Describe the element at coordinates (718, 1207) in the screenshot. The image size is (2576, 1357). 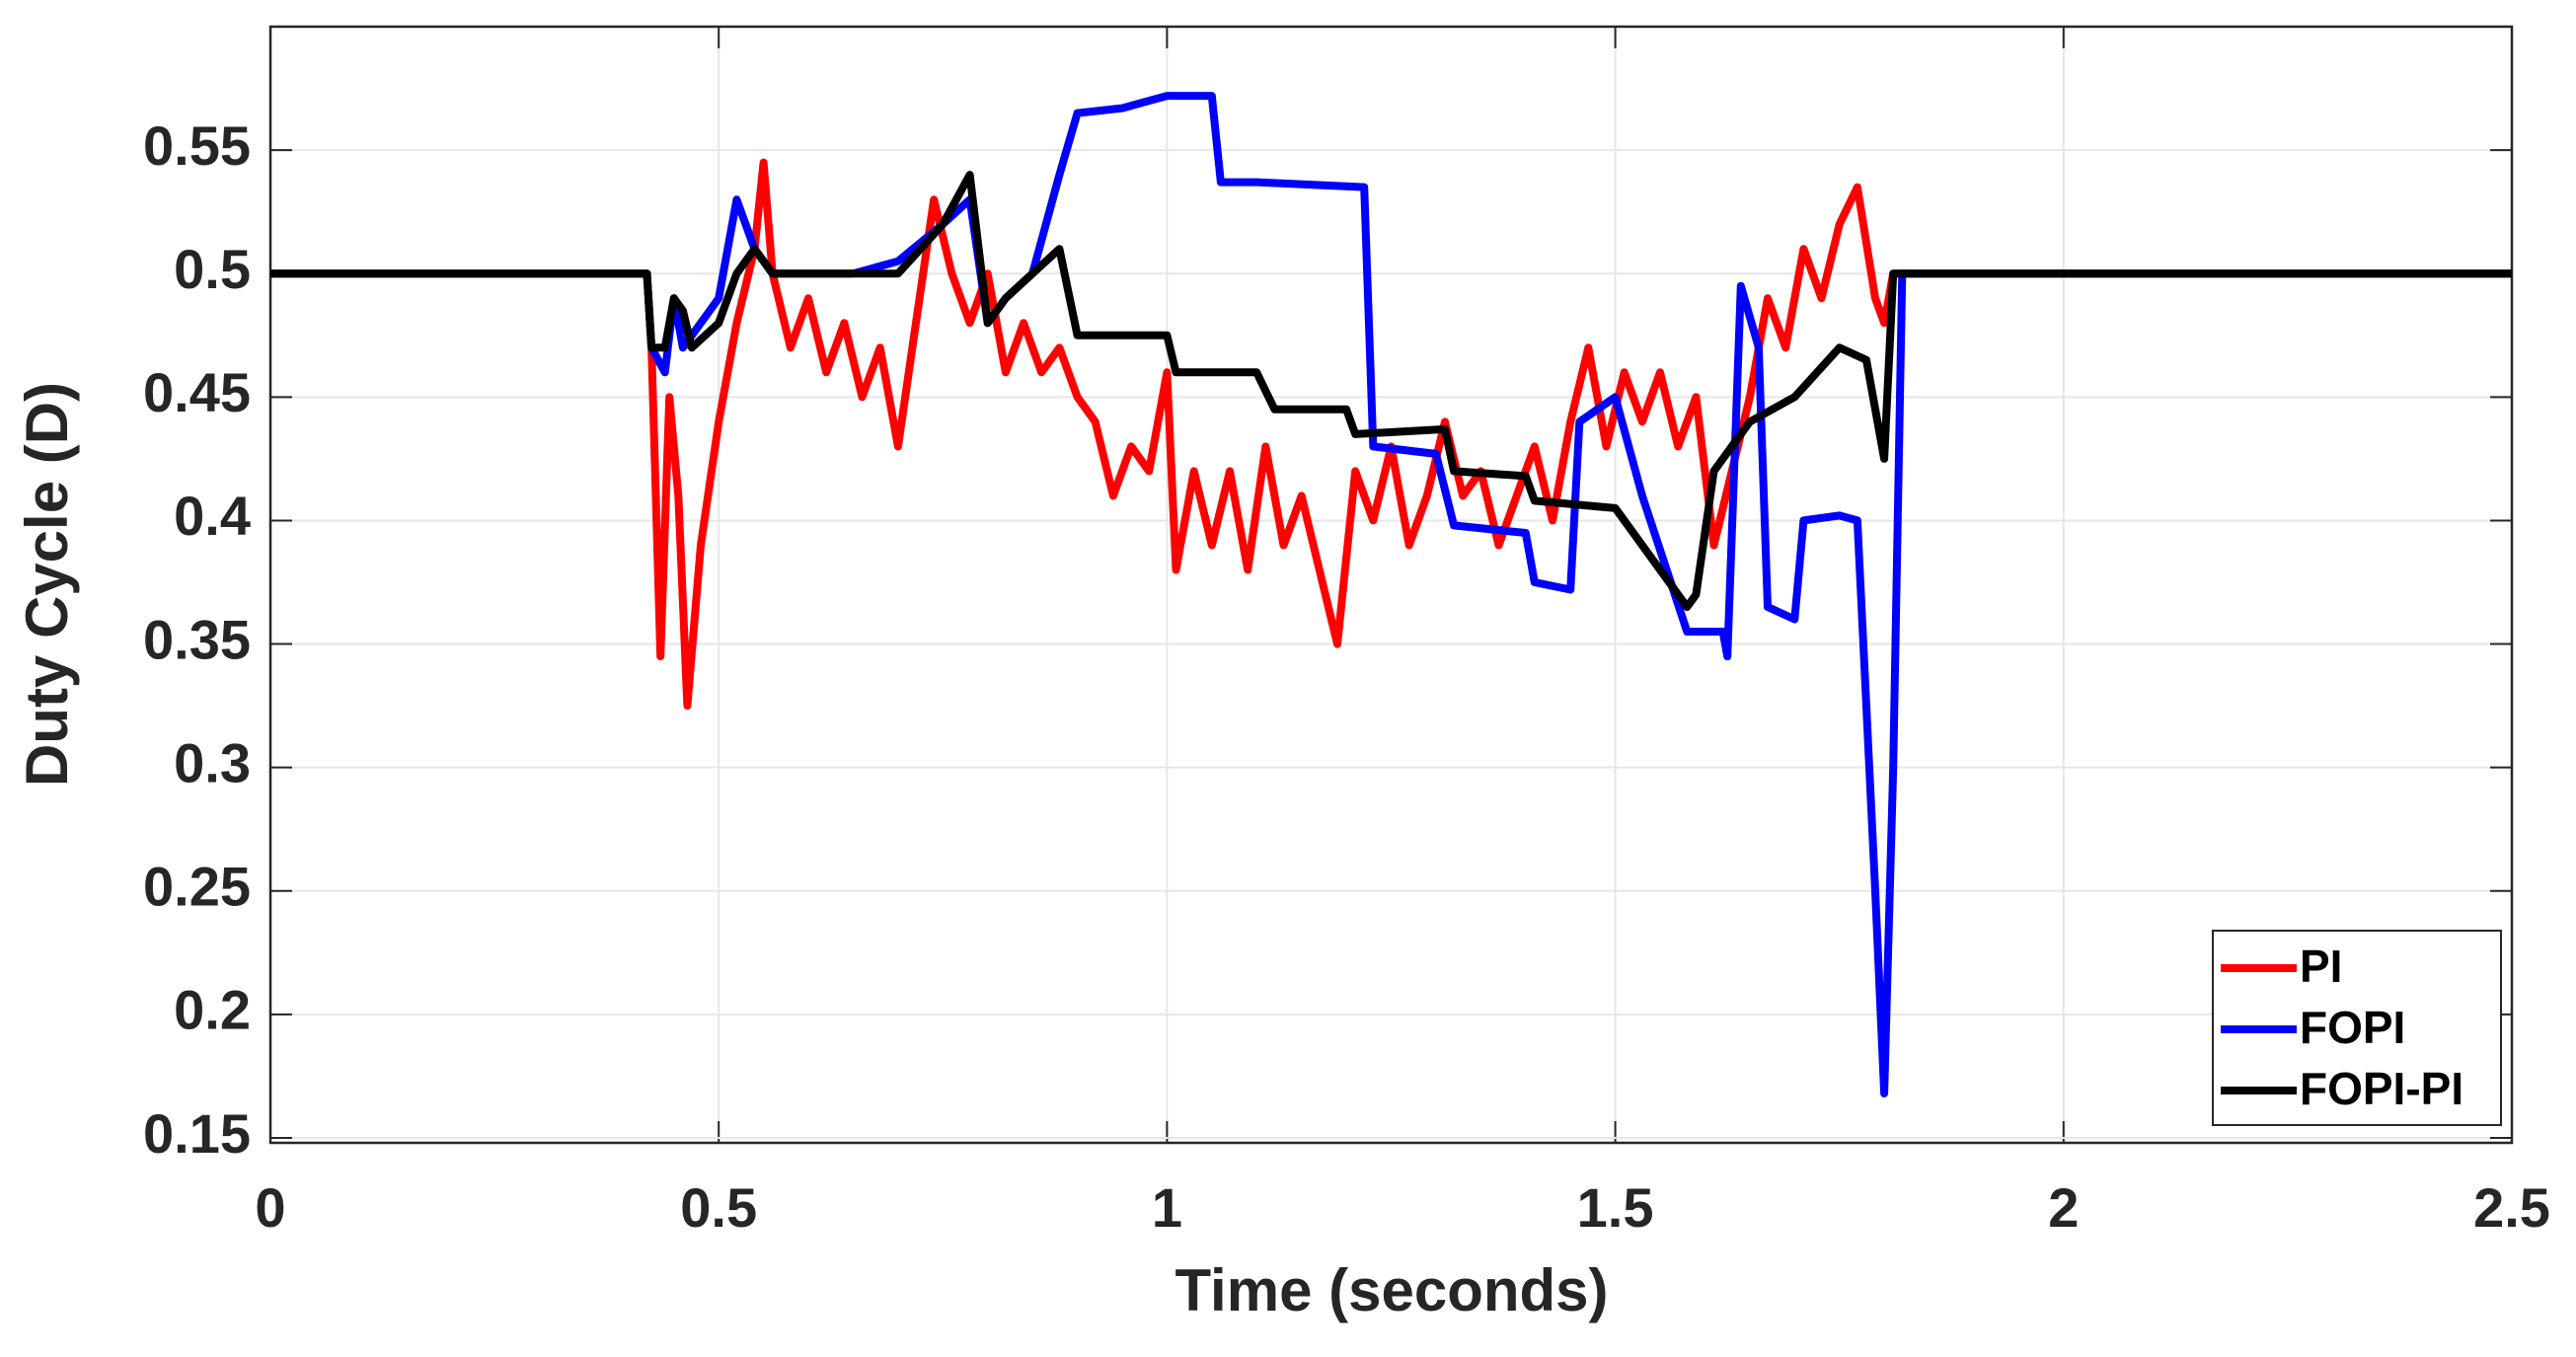
I see `x-tick-label: 0.5` at that location.